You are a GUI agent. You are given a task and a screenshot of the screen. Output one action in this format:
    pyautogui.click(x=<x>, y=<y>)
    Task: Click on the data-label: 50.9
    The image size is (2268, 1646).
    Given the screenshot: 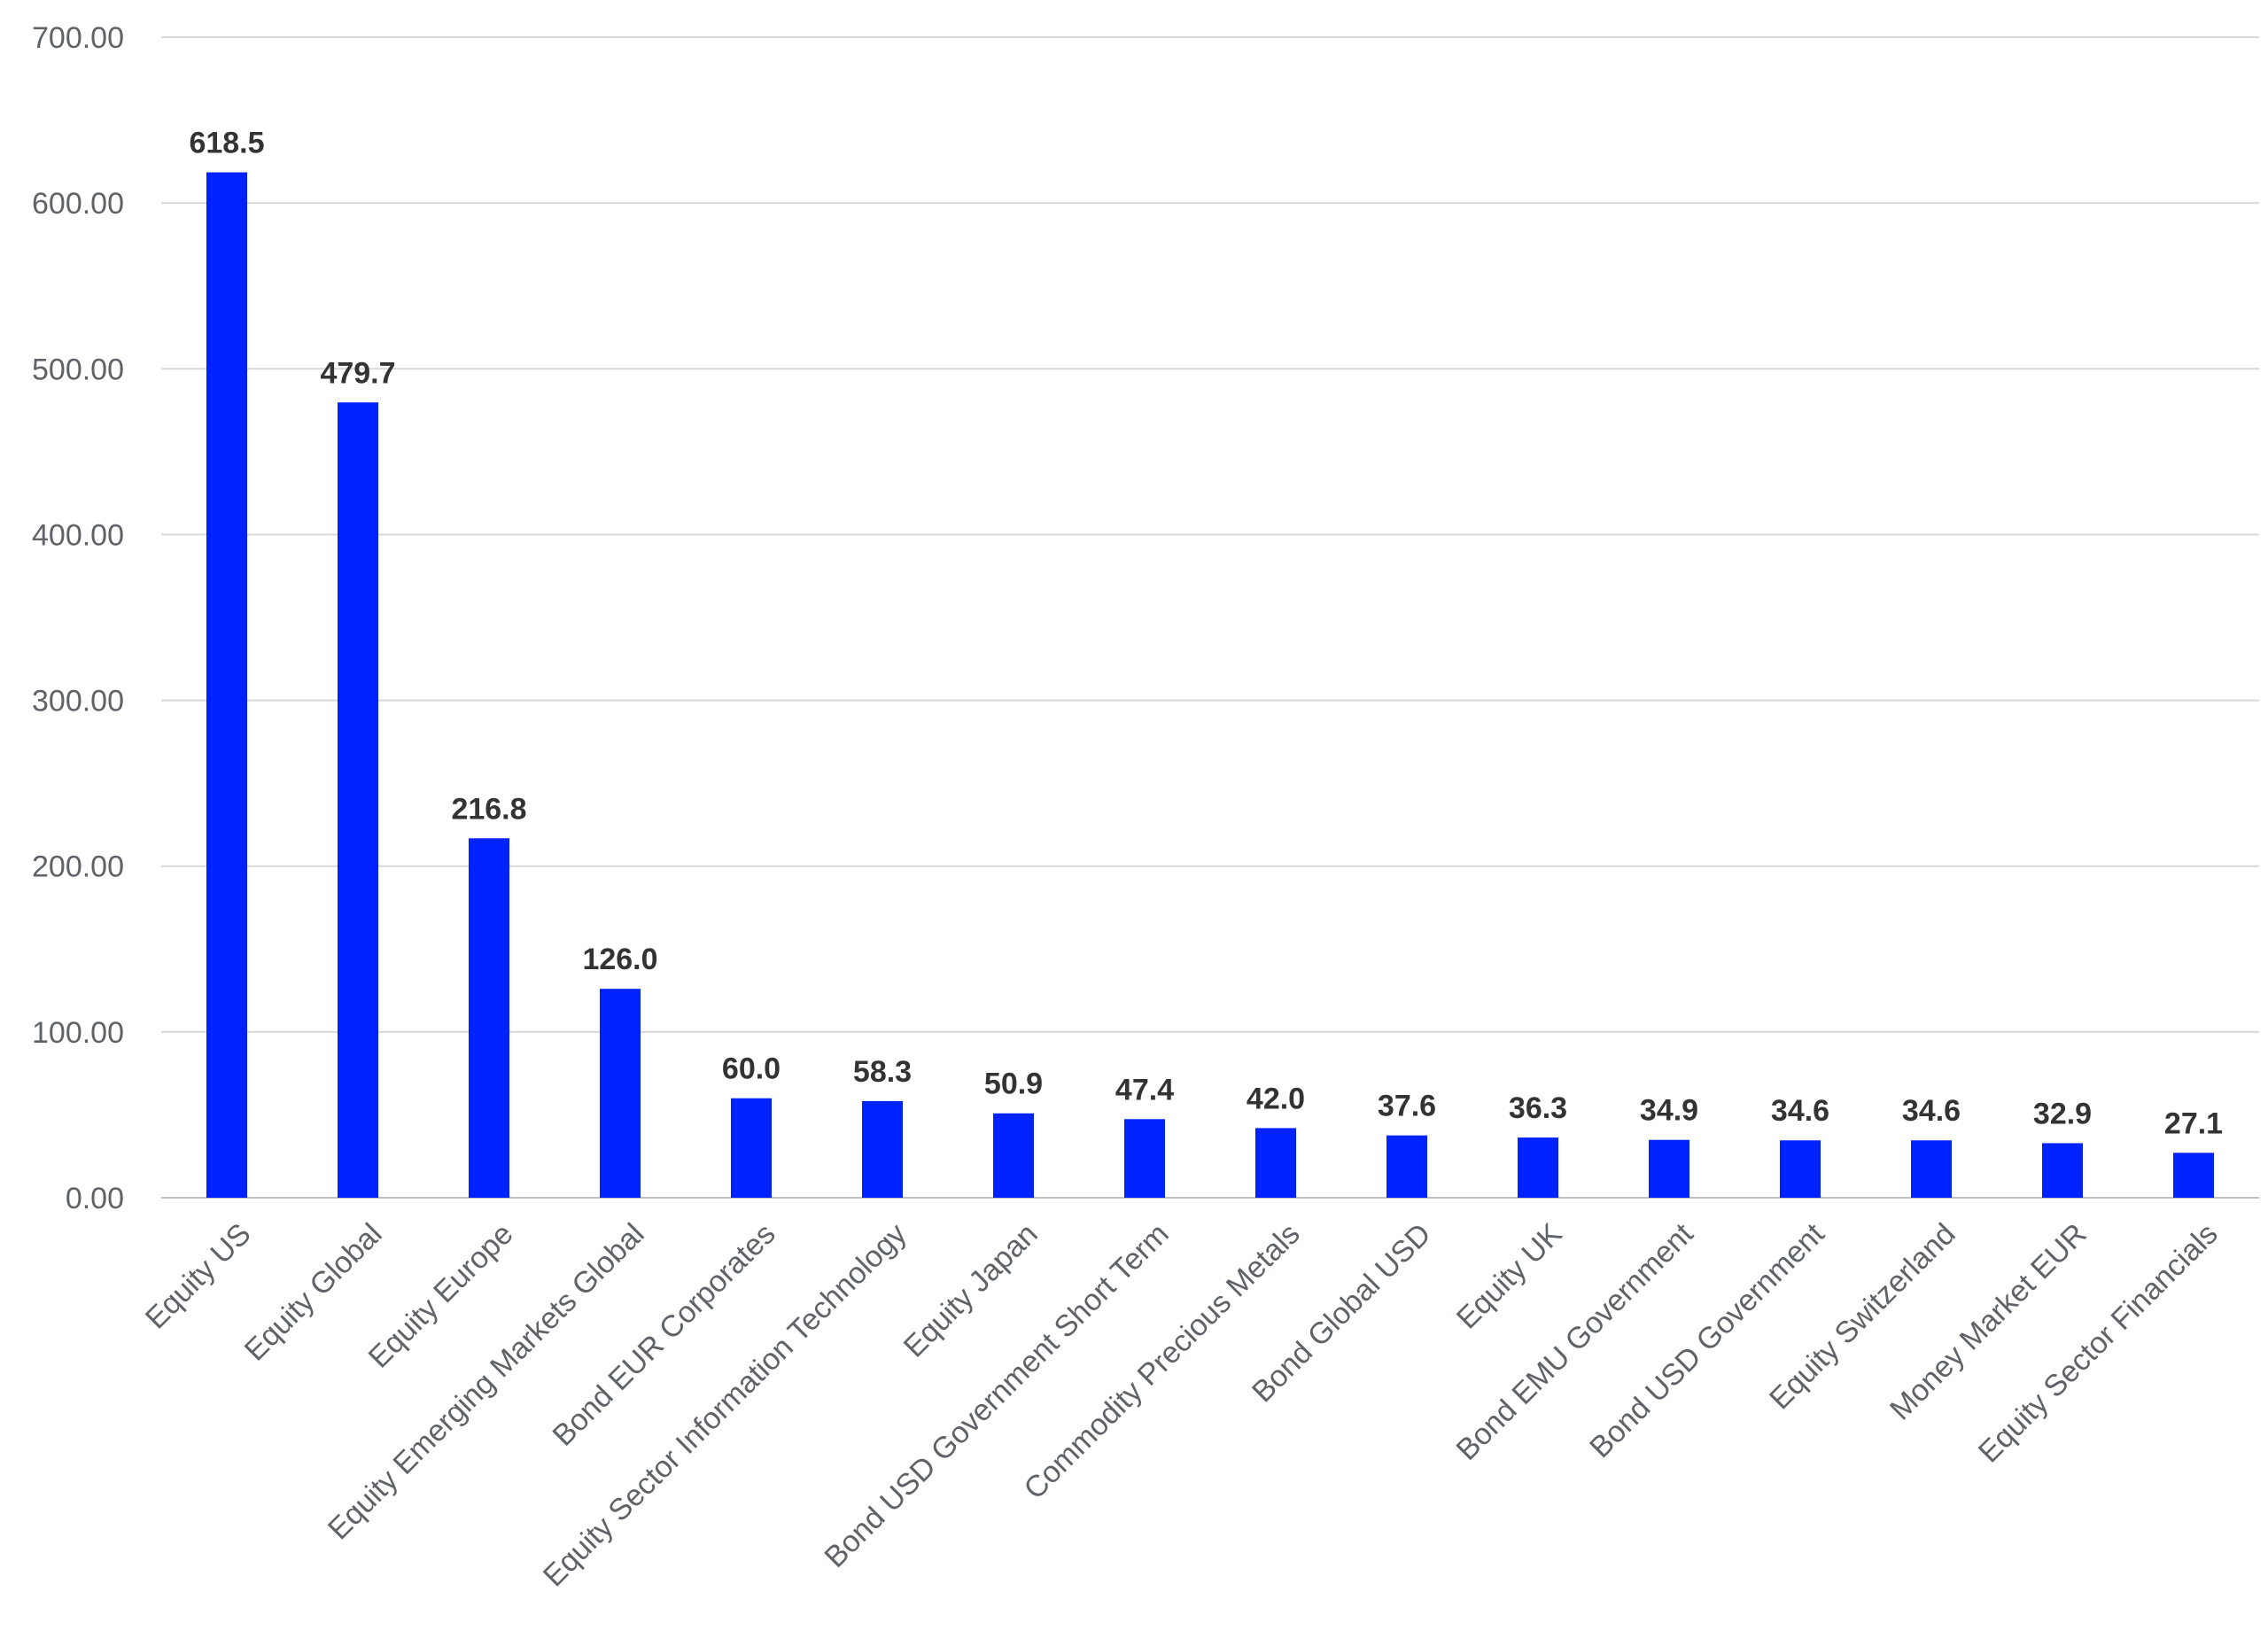 What is the action you would take?
    pyautogui.click(x=1013, y=1084)
    